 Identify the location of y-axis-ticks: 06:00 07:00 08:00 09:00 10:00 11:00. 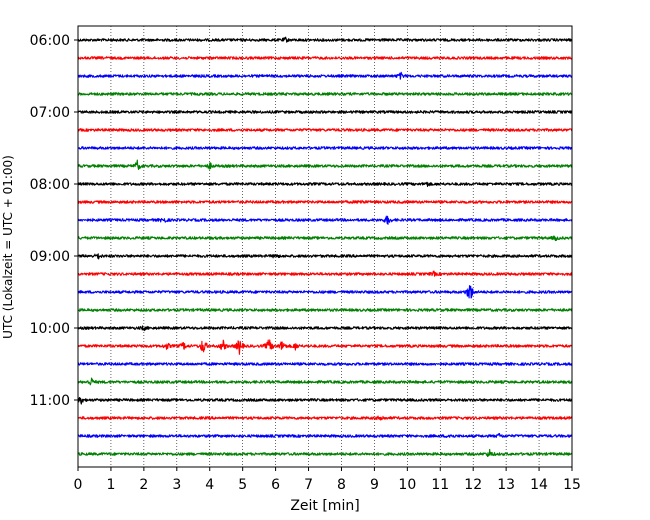
(54, 221).